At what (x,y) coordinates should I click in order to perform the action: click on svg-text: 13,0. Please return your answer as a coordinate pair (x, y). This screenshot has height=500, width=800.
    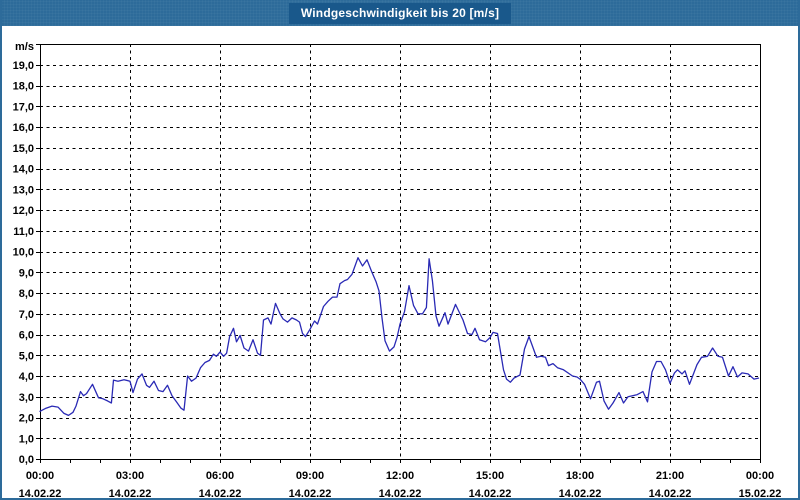
    Looking at the image, I should click on (23, 190).